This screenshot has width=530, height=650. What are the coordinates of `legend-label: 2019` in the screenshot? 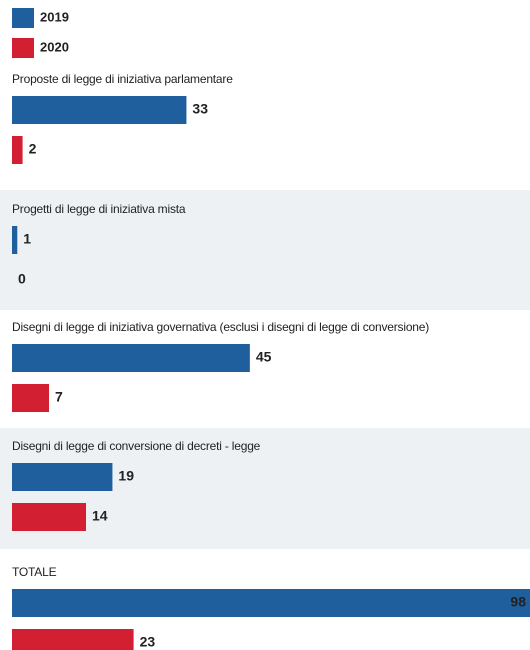 It's located at (54, 16).